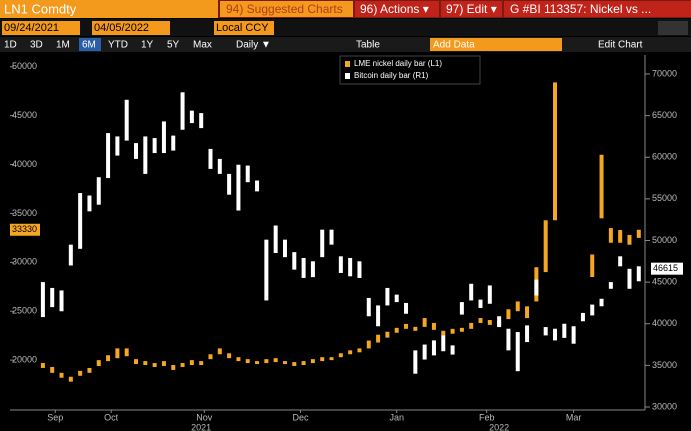 This screenshot has width=691, height=431. I want to click on range-selected, so click(90, 44).